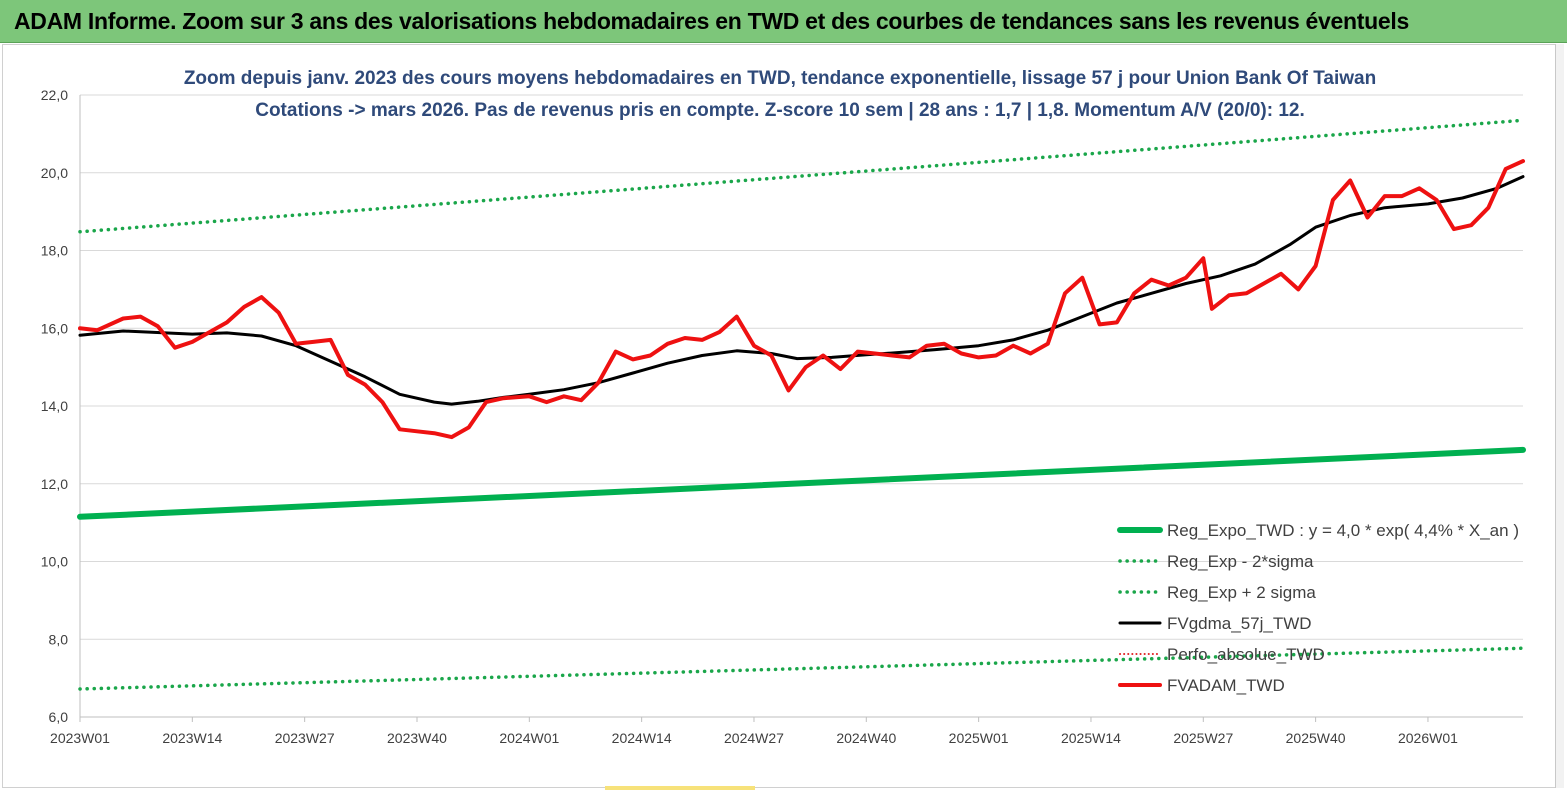  What do you see at coordinates (417, 738) in the screenshot?
I see `x-tick-label: 2023W40` at bounding box center [417, 738].